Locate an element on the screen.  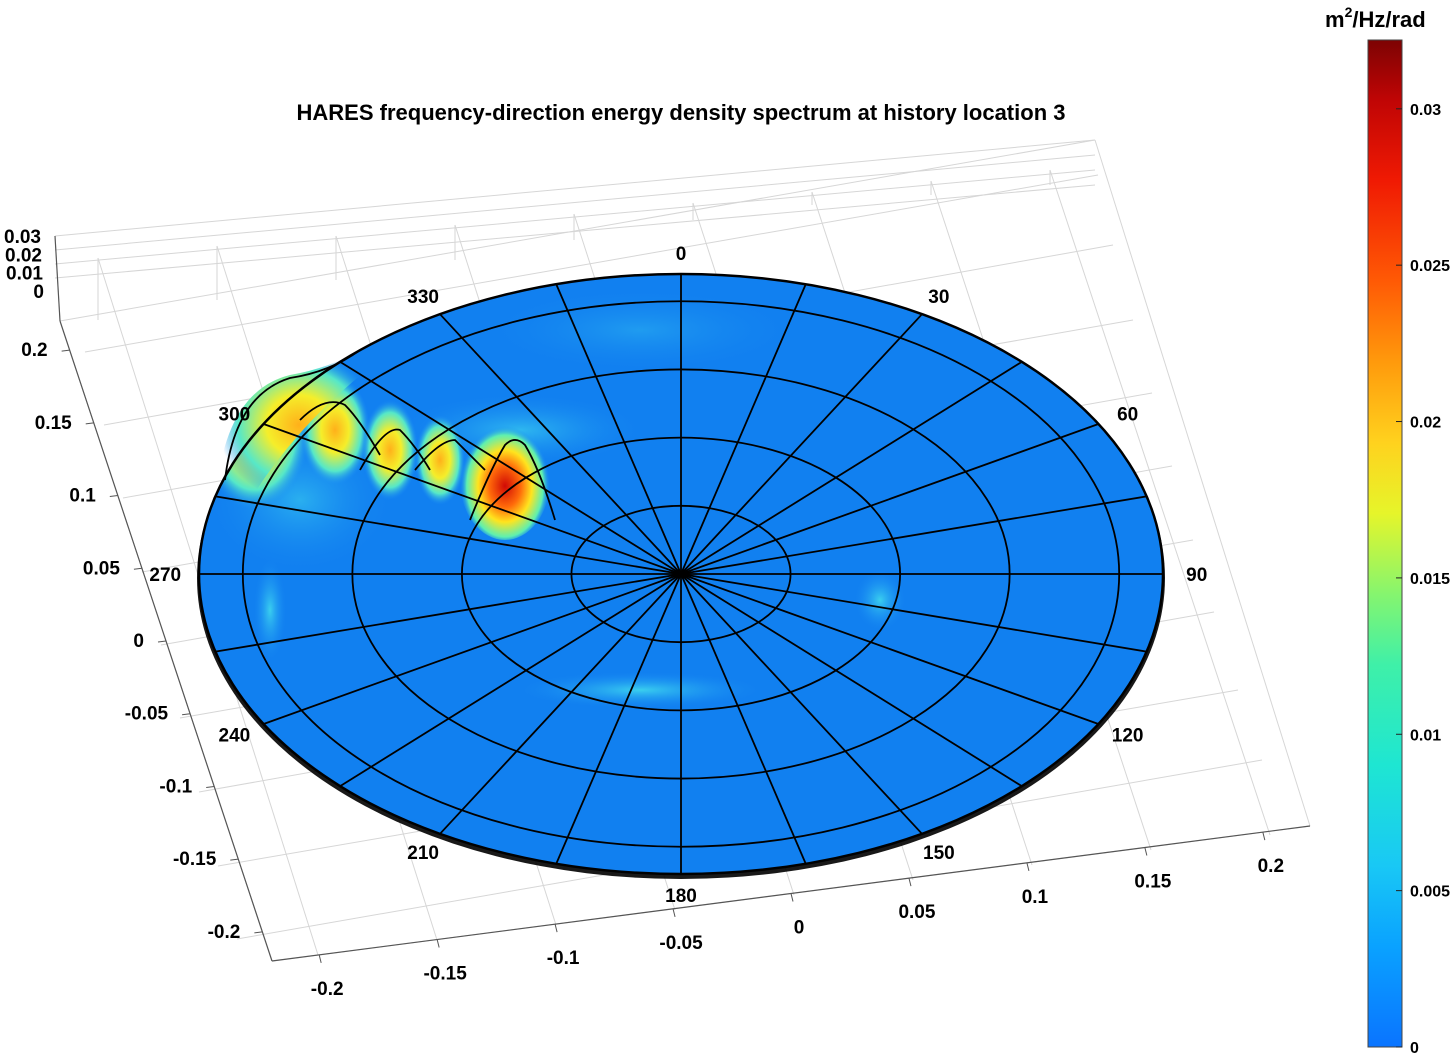
peak-outlines is located at coordinates (390, 435).